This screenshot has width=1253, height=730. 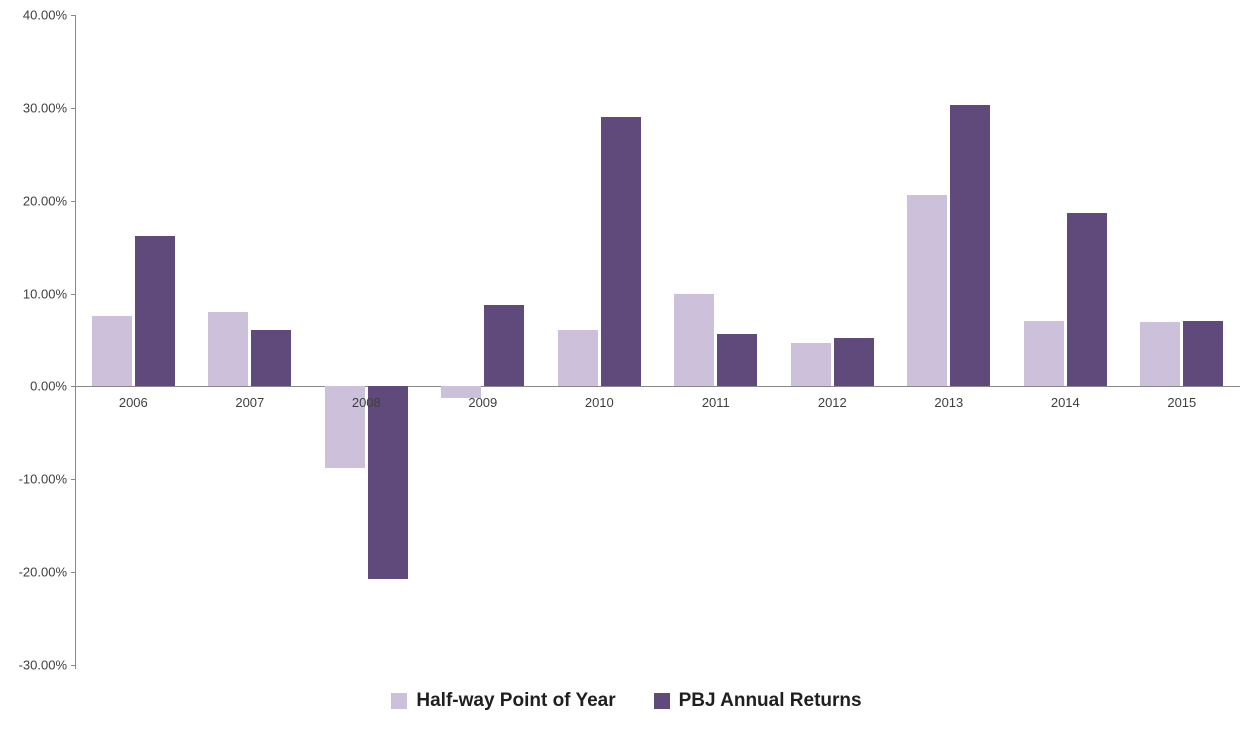 What do you see at coordinates (44, 108) in the screenshot?
I see `y-tick-label: 30.00%` at bounding box center [44, 108].